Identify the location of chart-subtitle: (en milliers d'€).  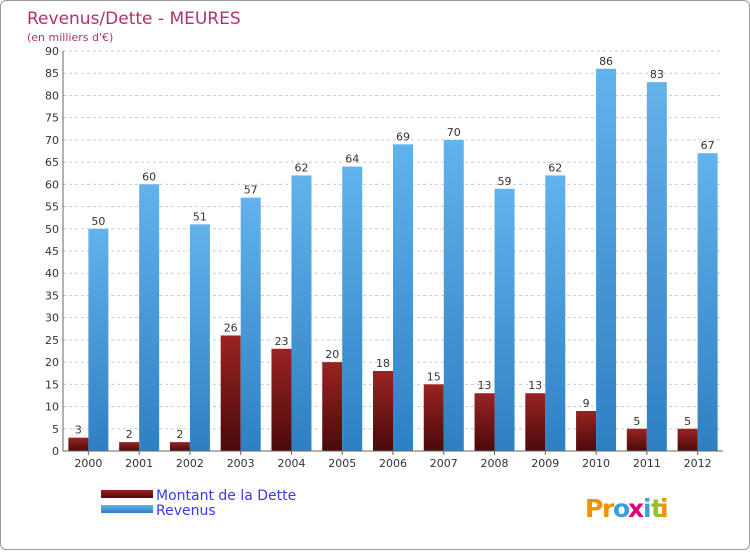
(70, 37).